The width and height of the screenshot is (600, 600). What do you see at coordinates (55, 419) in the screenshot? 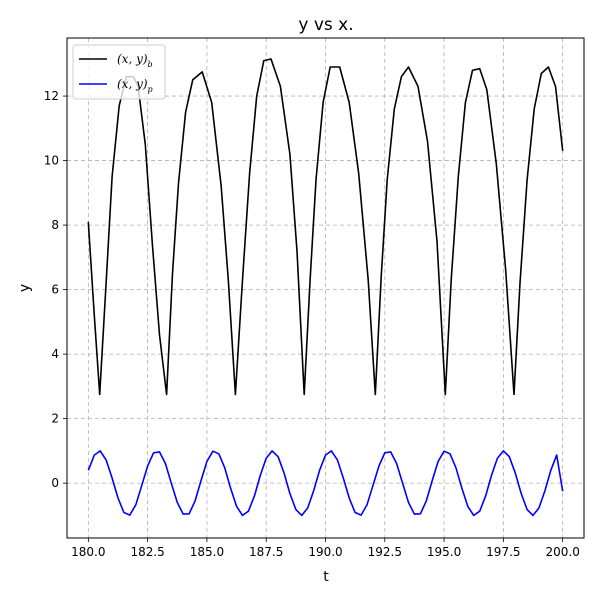
I see `y-tick-label: 2` at bounding box center [55, 419].